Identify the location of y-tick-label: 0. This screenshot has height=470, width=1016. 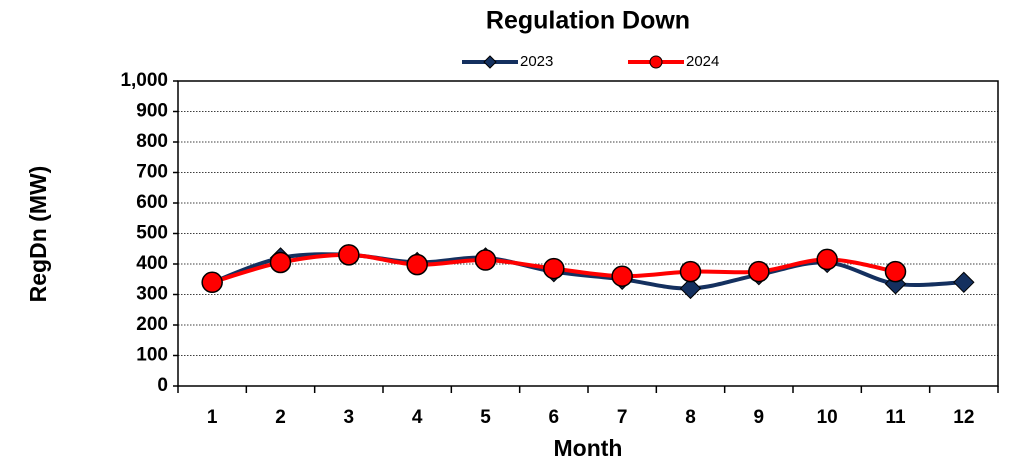
(162, 385).